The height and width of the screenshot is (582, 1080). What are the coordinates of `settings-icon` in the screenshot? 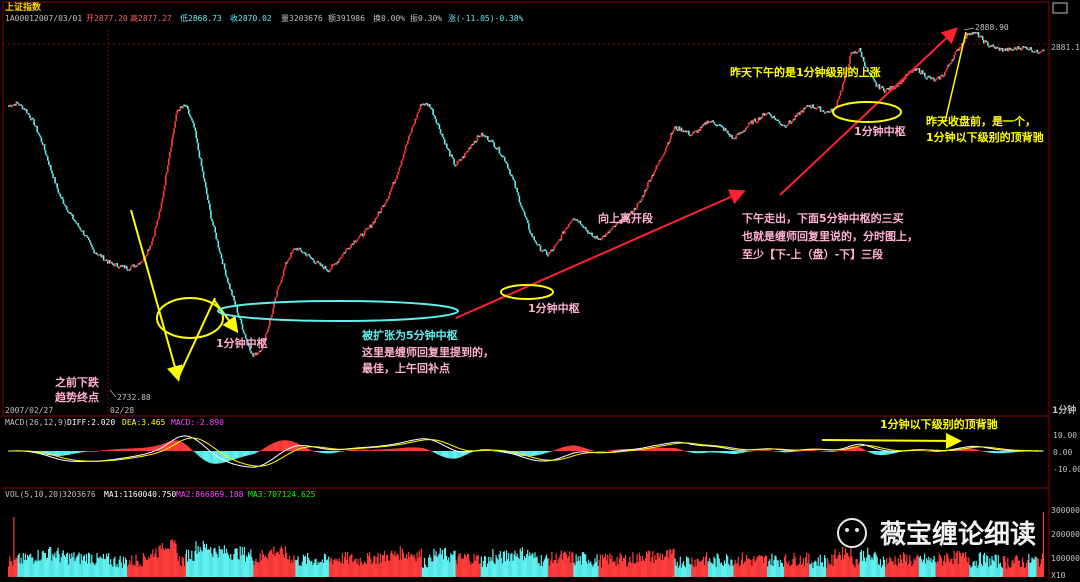 It's located at (1060, 8).